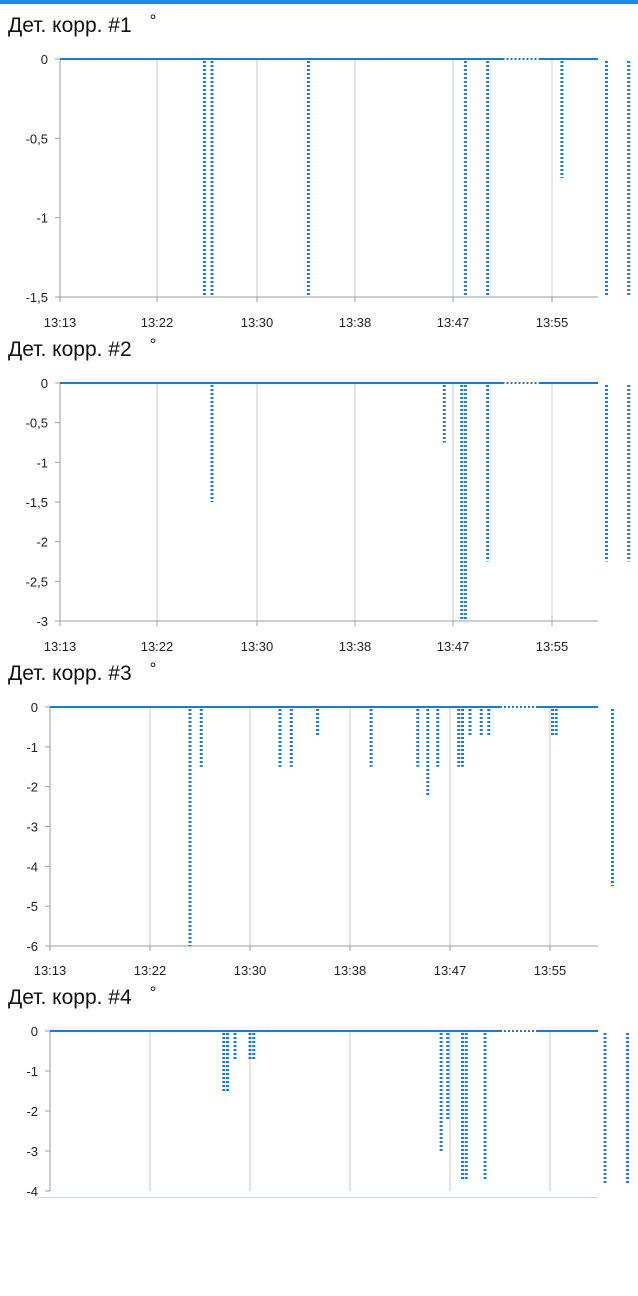  Describe the element at coordinates (318, 1197) in the screenshot. I see `bottom-divider` at that location.